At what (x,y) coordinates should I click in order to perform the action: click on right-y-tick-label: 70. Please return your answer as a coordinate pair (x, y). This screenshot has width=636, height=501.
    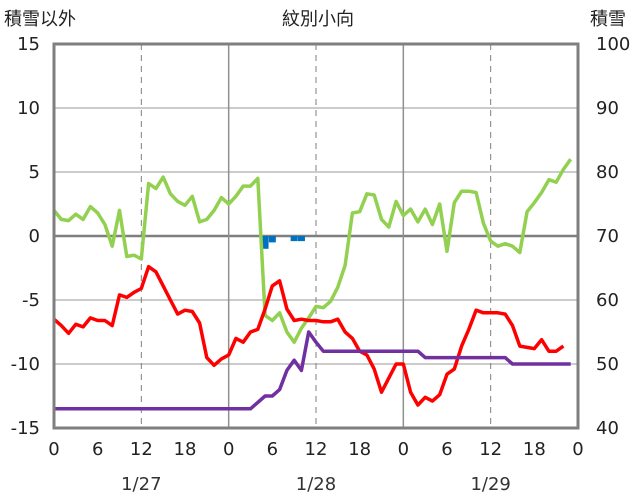
    Looking at the image, I should click on (607, 236).